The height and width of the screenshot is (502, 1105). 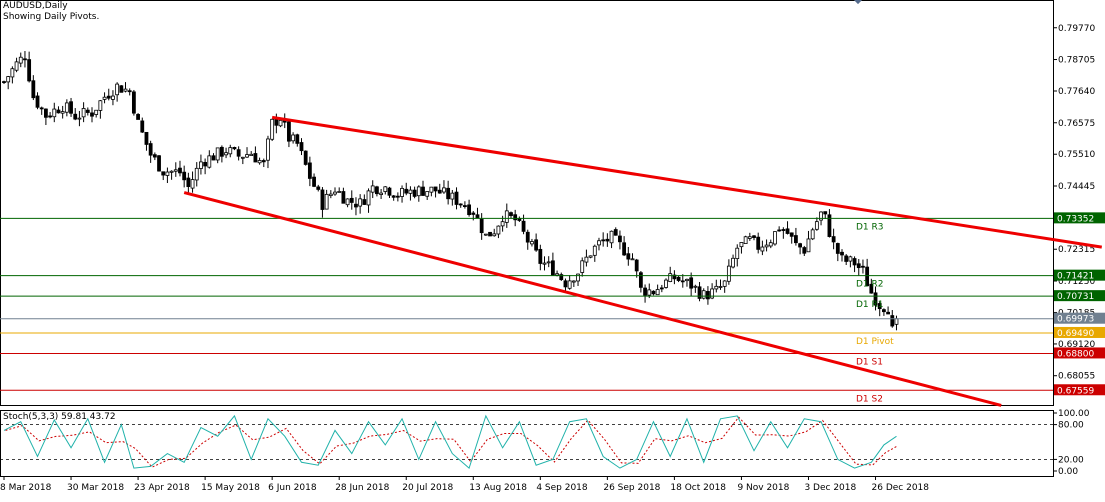 I want to click on stoch-y-tick-label: 0.00, so click(x=1068, y=472).